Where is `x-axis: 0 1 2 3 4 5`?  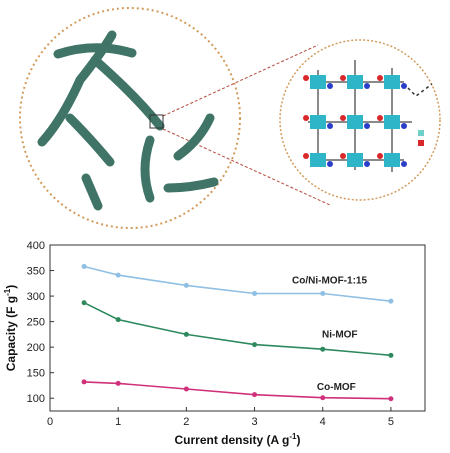
x-axis: 0 1 2 3 4 5 is located at coordinates (220, 417).